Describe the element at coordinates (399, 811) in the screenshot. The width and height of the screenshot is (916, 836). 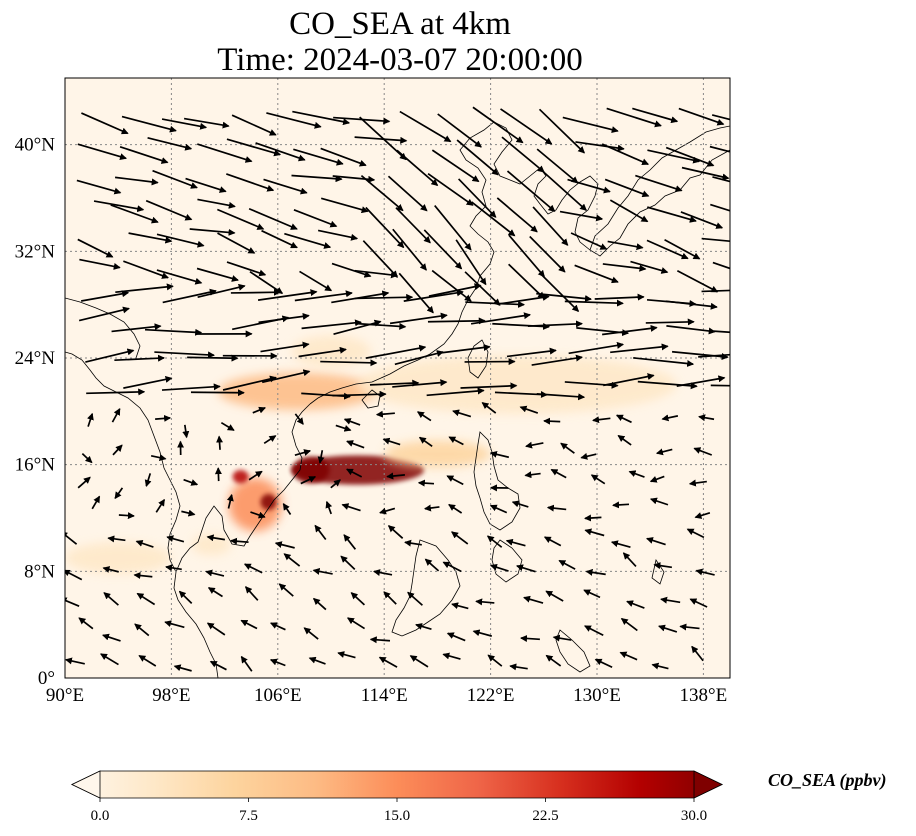
I see `colorbar-ticks: 0.0 7.5 15.0 22.5 30.0` at that location.